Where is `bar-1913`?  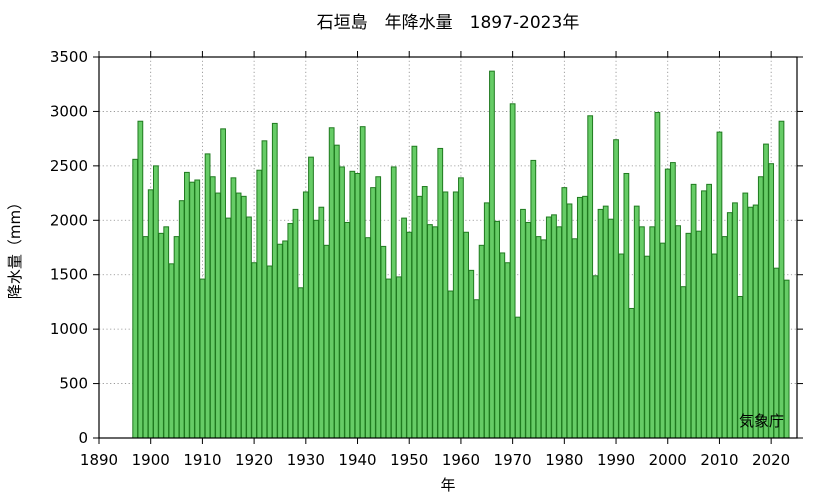
bar-1913 is located at coordinates (218, 315).